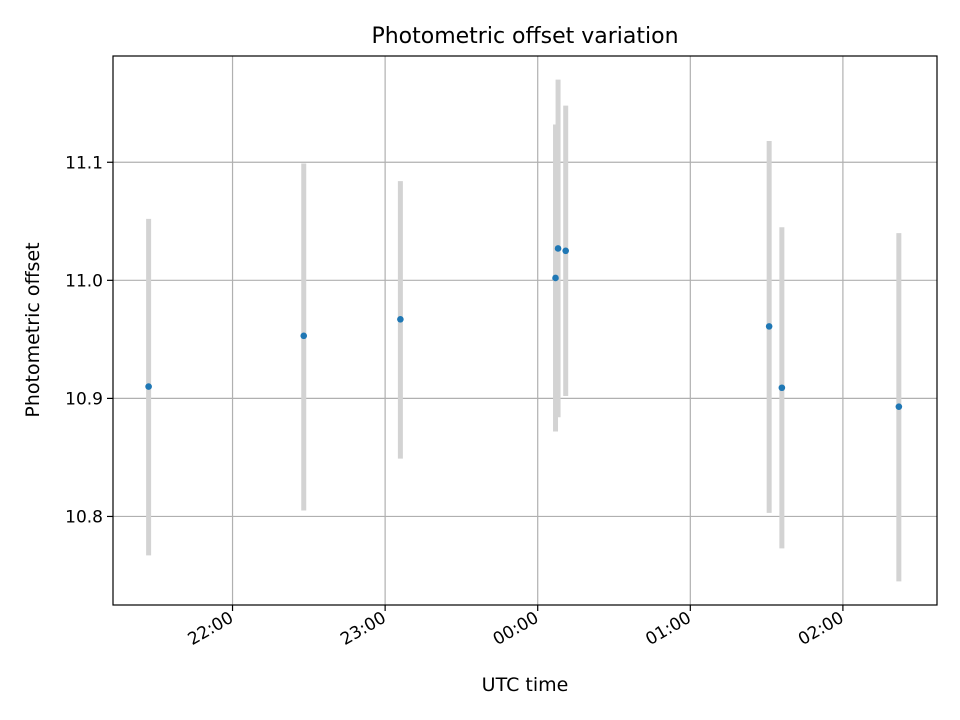 The width and height of the screenshot is (960, 720). Describe the element at coordinates (84, 517) in the screenshot. I see `y-tick-label: 10.8` at that location.